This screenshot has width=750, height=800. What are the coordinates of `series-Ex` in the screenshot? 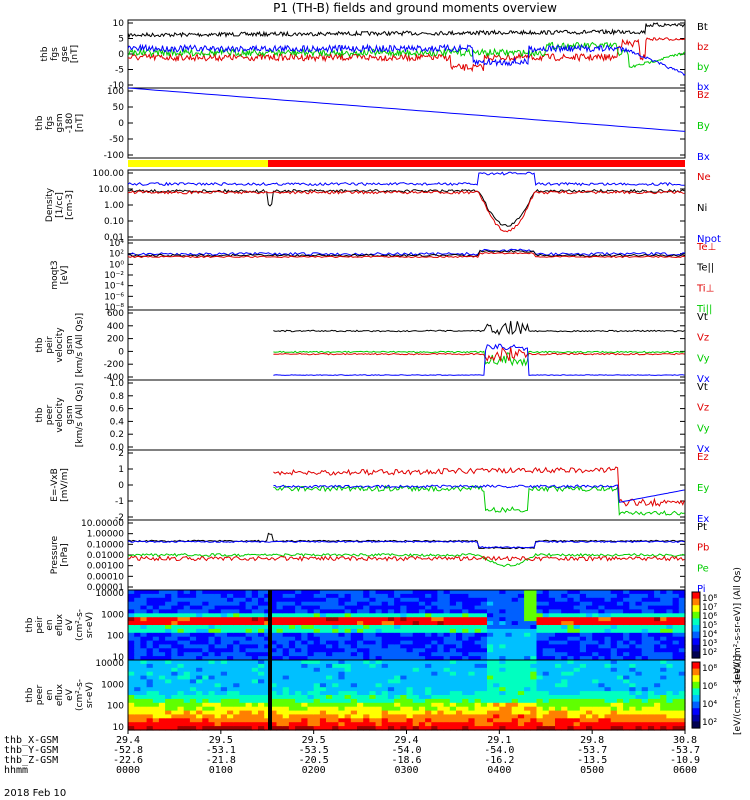 It's located at (479, 493).